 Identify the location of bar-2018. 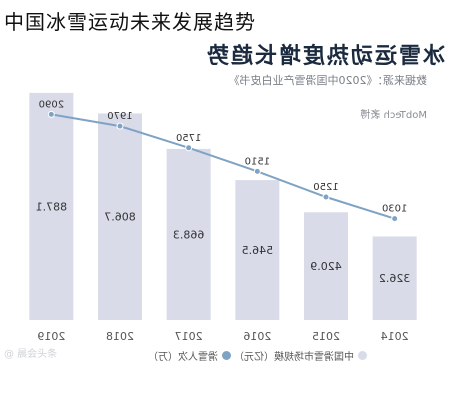
(120, 216).